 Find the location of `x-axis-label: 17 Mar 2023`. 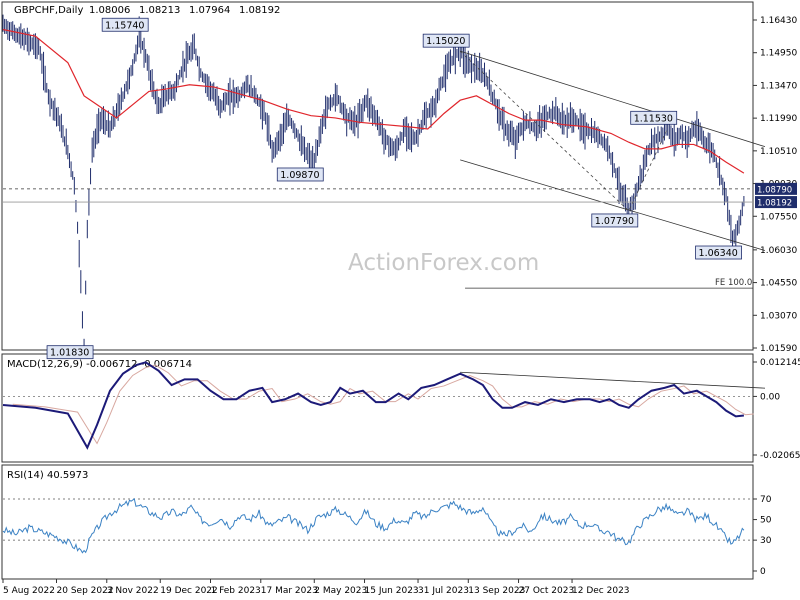

x-axis-label: 17 Mar 2023 is located at coordinates (289, 591).